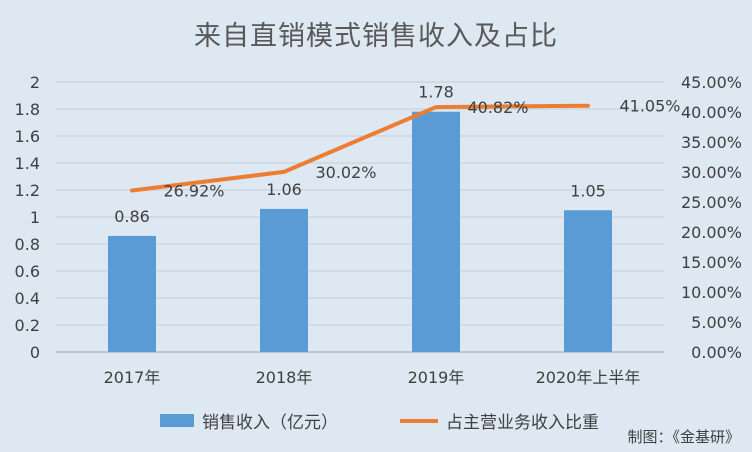  Describe the element at coordinates (711, 82) in the screenshot. I see `y-right-tick-label: 45.00%` at that location.